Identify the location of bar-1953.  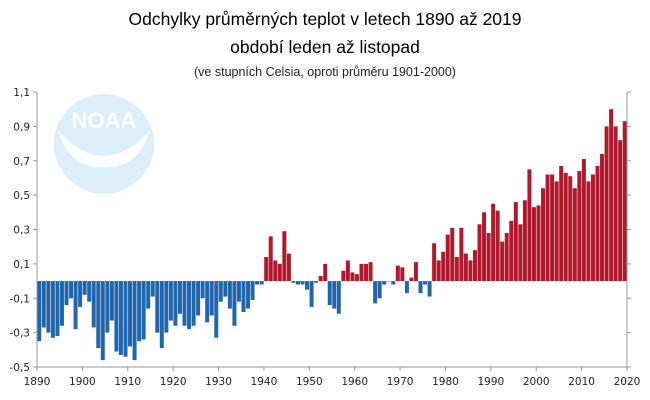
(325, 272).